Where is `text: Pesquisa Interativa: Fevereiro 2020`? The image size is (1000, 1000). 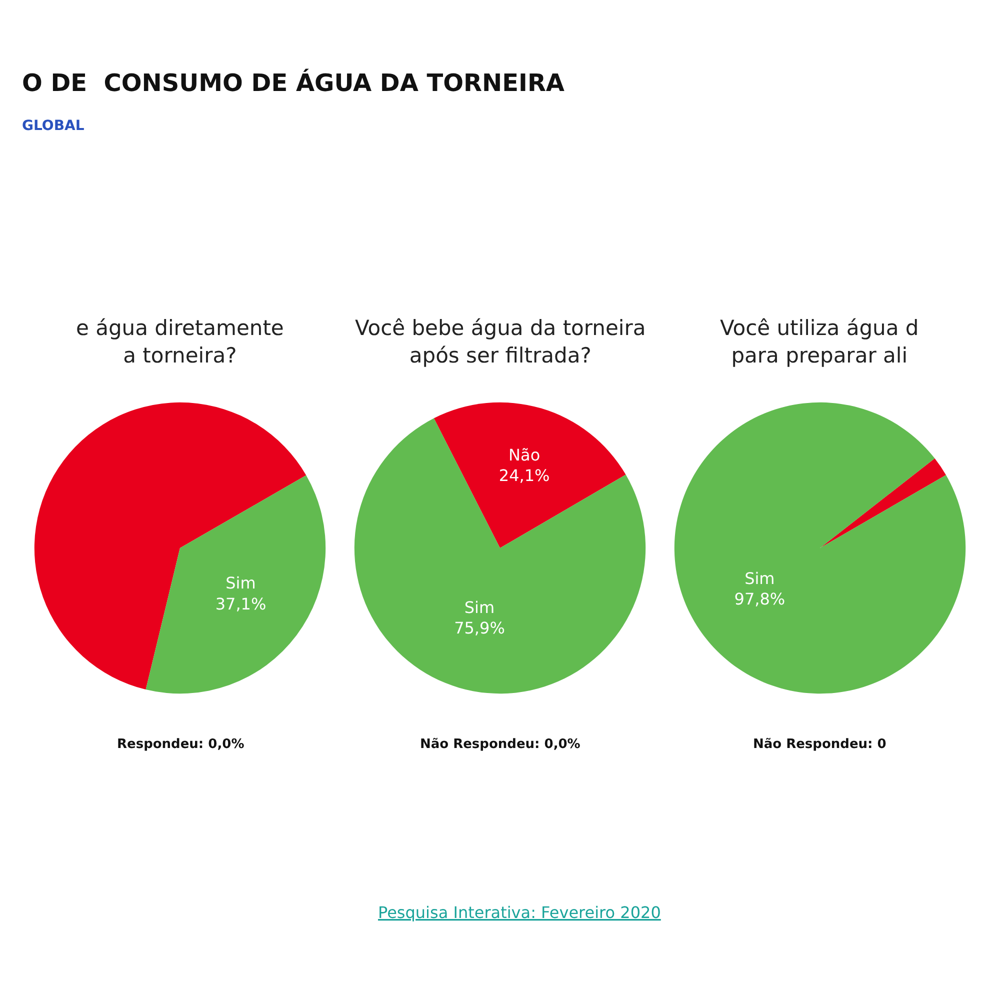
text: Pesquisa Interativa: Fevereiro 2020 is located at coordinates (519, 912).